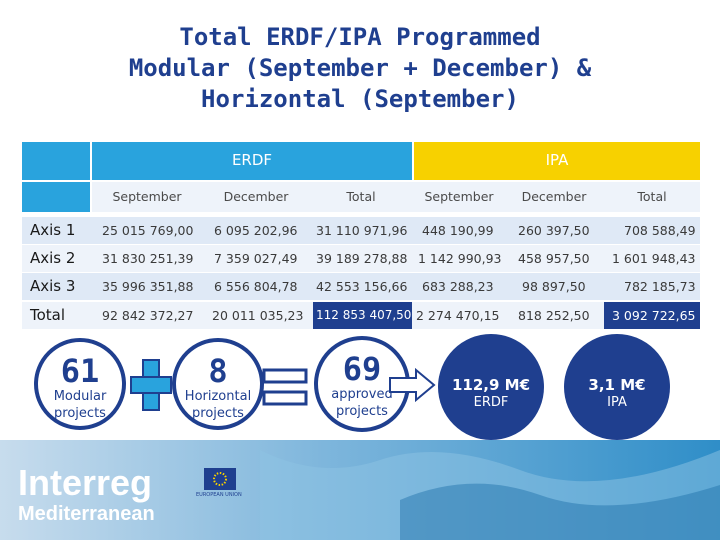 This screenshot has width=720, height=540. What do you see at coordinates (148, 230) in the screenshot?
I see `table-cell: 25 015 769,00` at bounding box center [148, 230].